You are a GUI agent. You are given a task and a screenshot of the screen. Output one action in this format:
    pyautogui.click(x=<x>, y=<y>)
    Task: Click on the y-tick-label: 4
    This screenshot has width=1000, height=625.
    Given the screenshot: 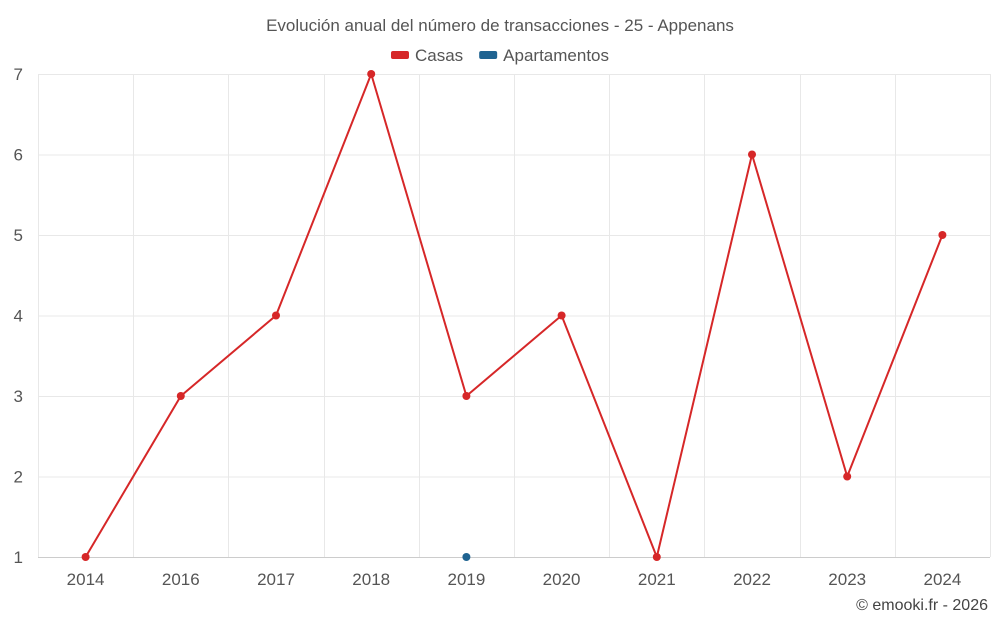 What is the action you would take?
    pyautogui.click(x=18, y=316)
    